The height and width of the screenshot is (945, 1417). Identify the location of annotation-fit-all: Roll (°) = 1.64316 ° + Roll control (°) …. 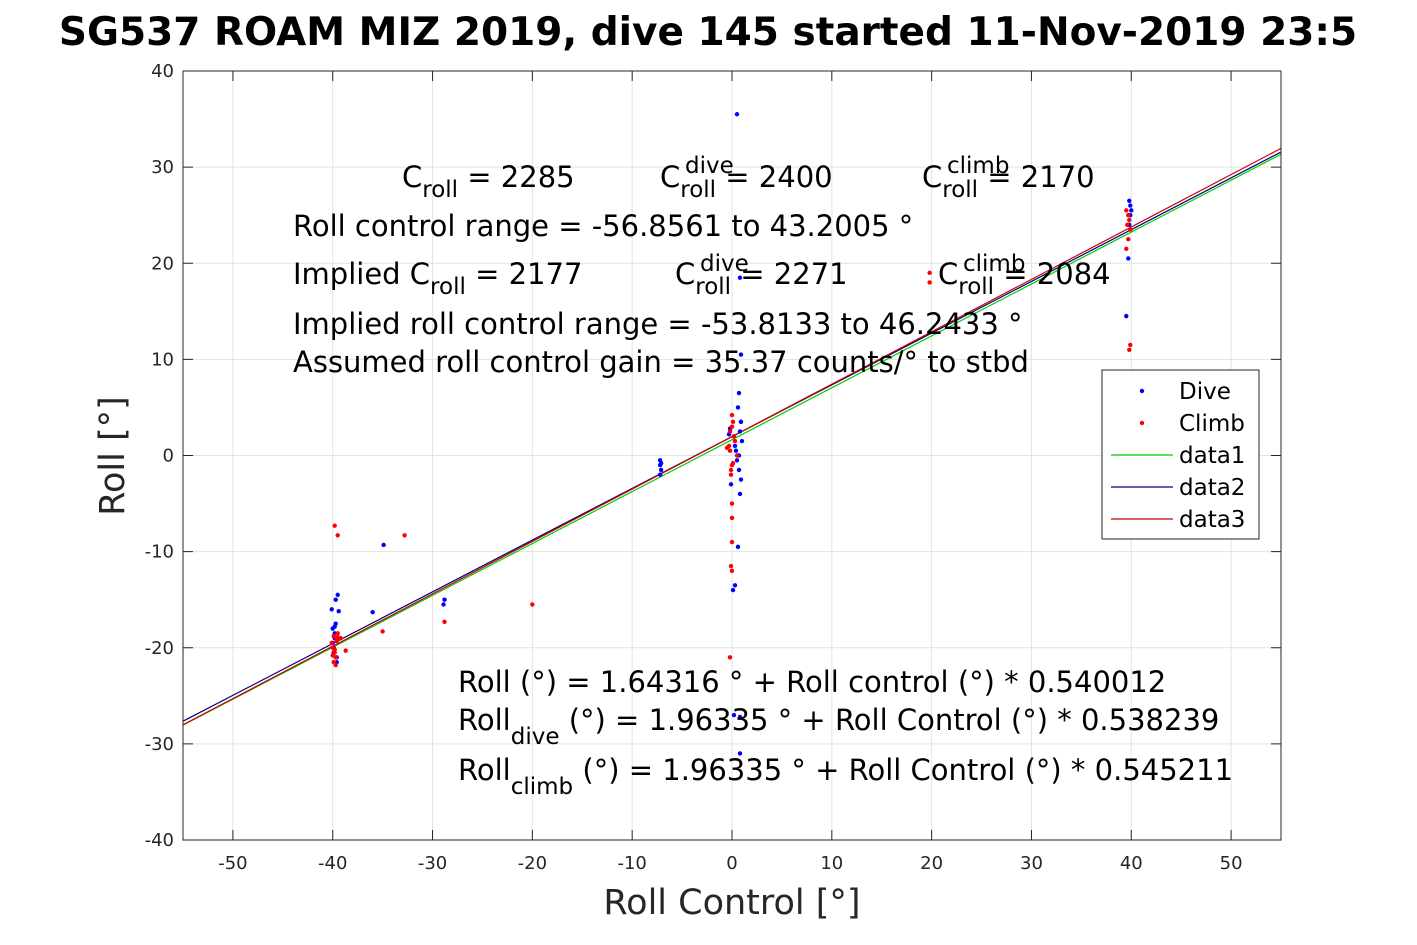
(812, 682).